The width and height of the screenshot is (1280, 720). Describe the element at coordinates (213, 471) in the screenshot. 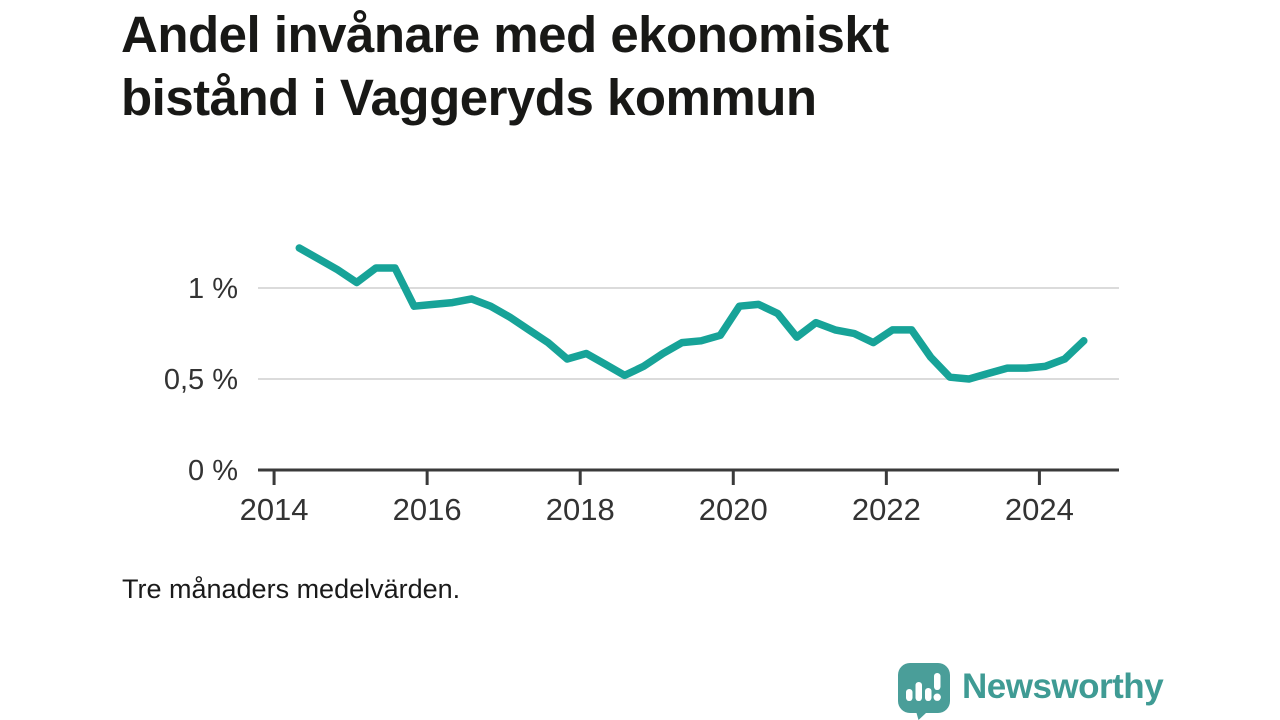

I see `y-tick-label: 0 %` at that location.